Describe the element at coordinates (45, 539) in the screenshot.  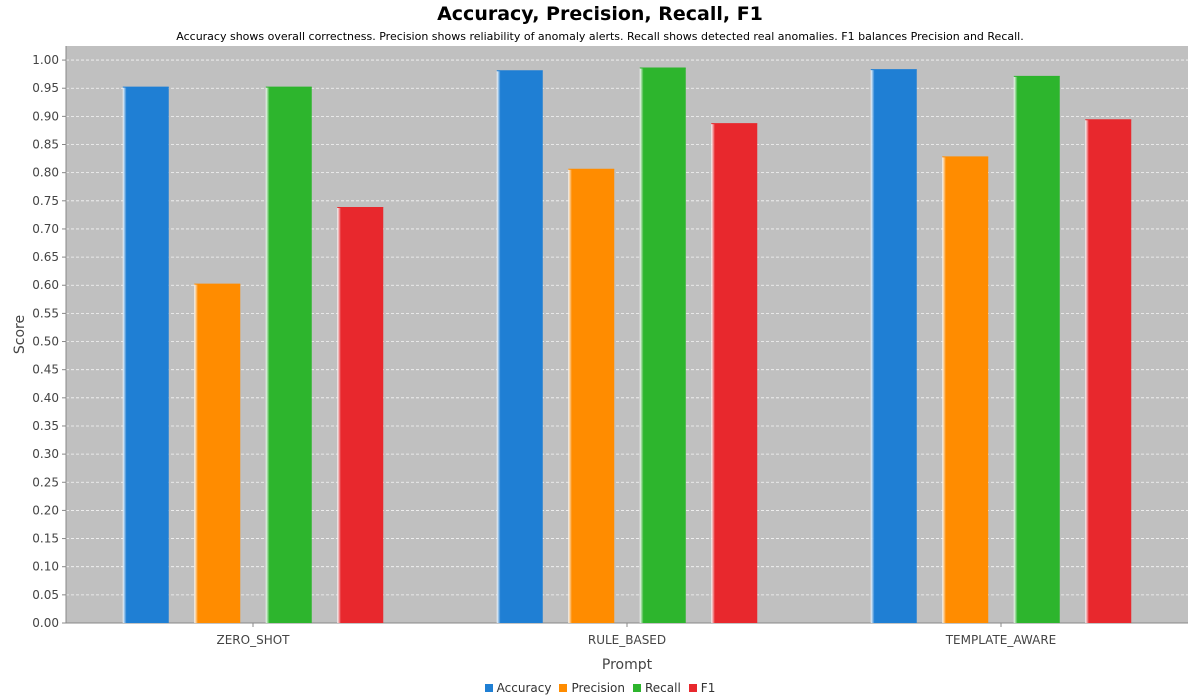
I see `y-tick-label: 0.15` at that location.